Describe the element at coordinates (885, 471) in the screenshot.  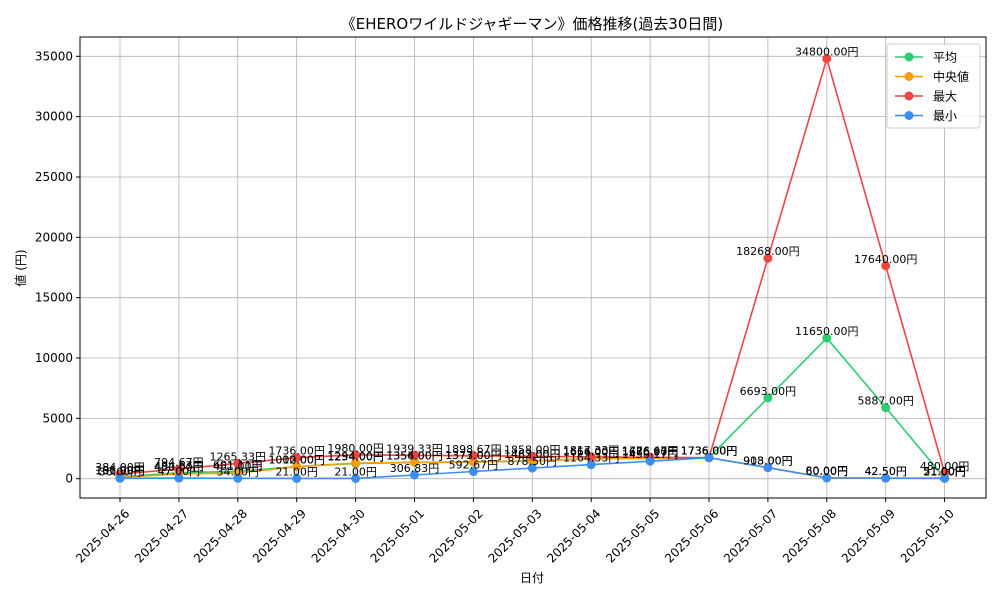
I see `data-label: 42.50円` at that location.